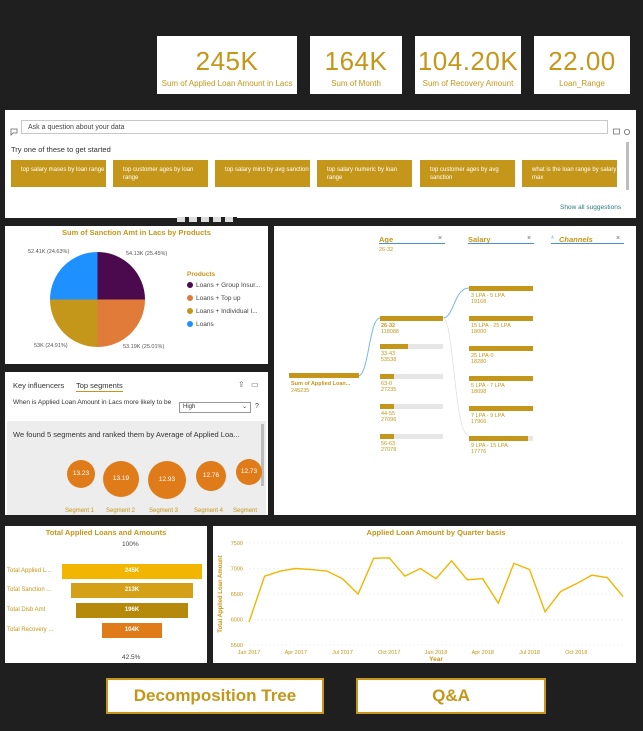  Describe the element at coordinates (436, 532) in the screenshot. I see `chart-title: Applied Loan Amount by Quarter basis` at that location.